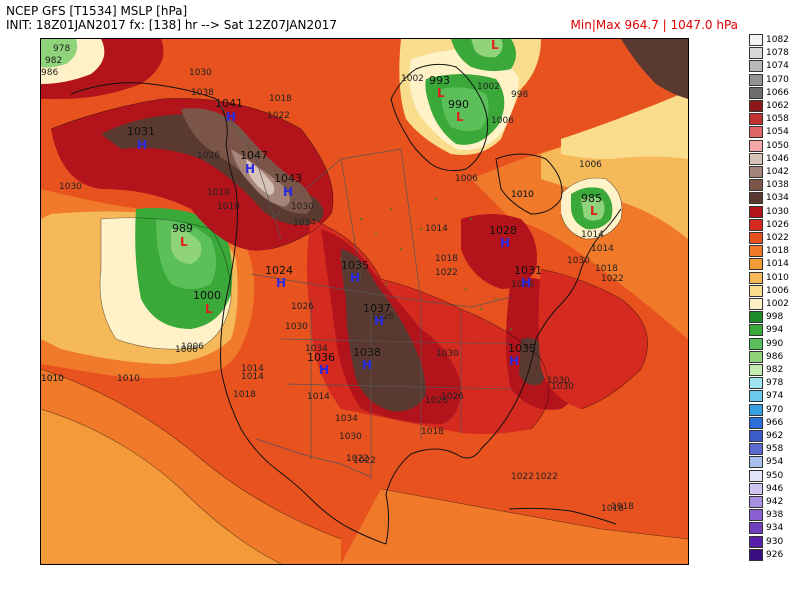 The height and width of the screenshot is (599, 796). I want to click on legend-entry: 1042, so click(771, 172).